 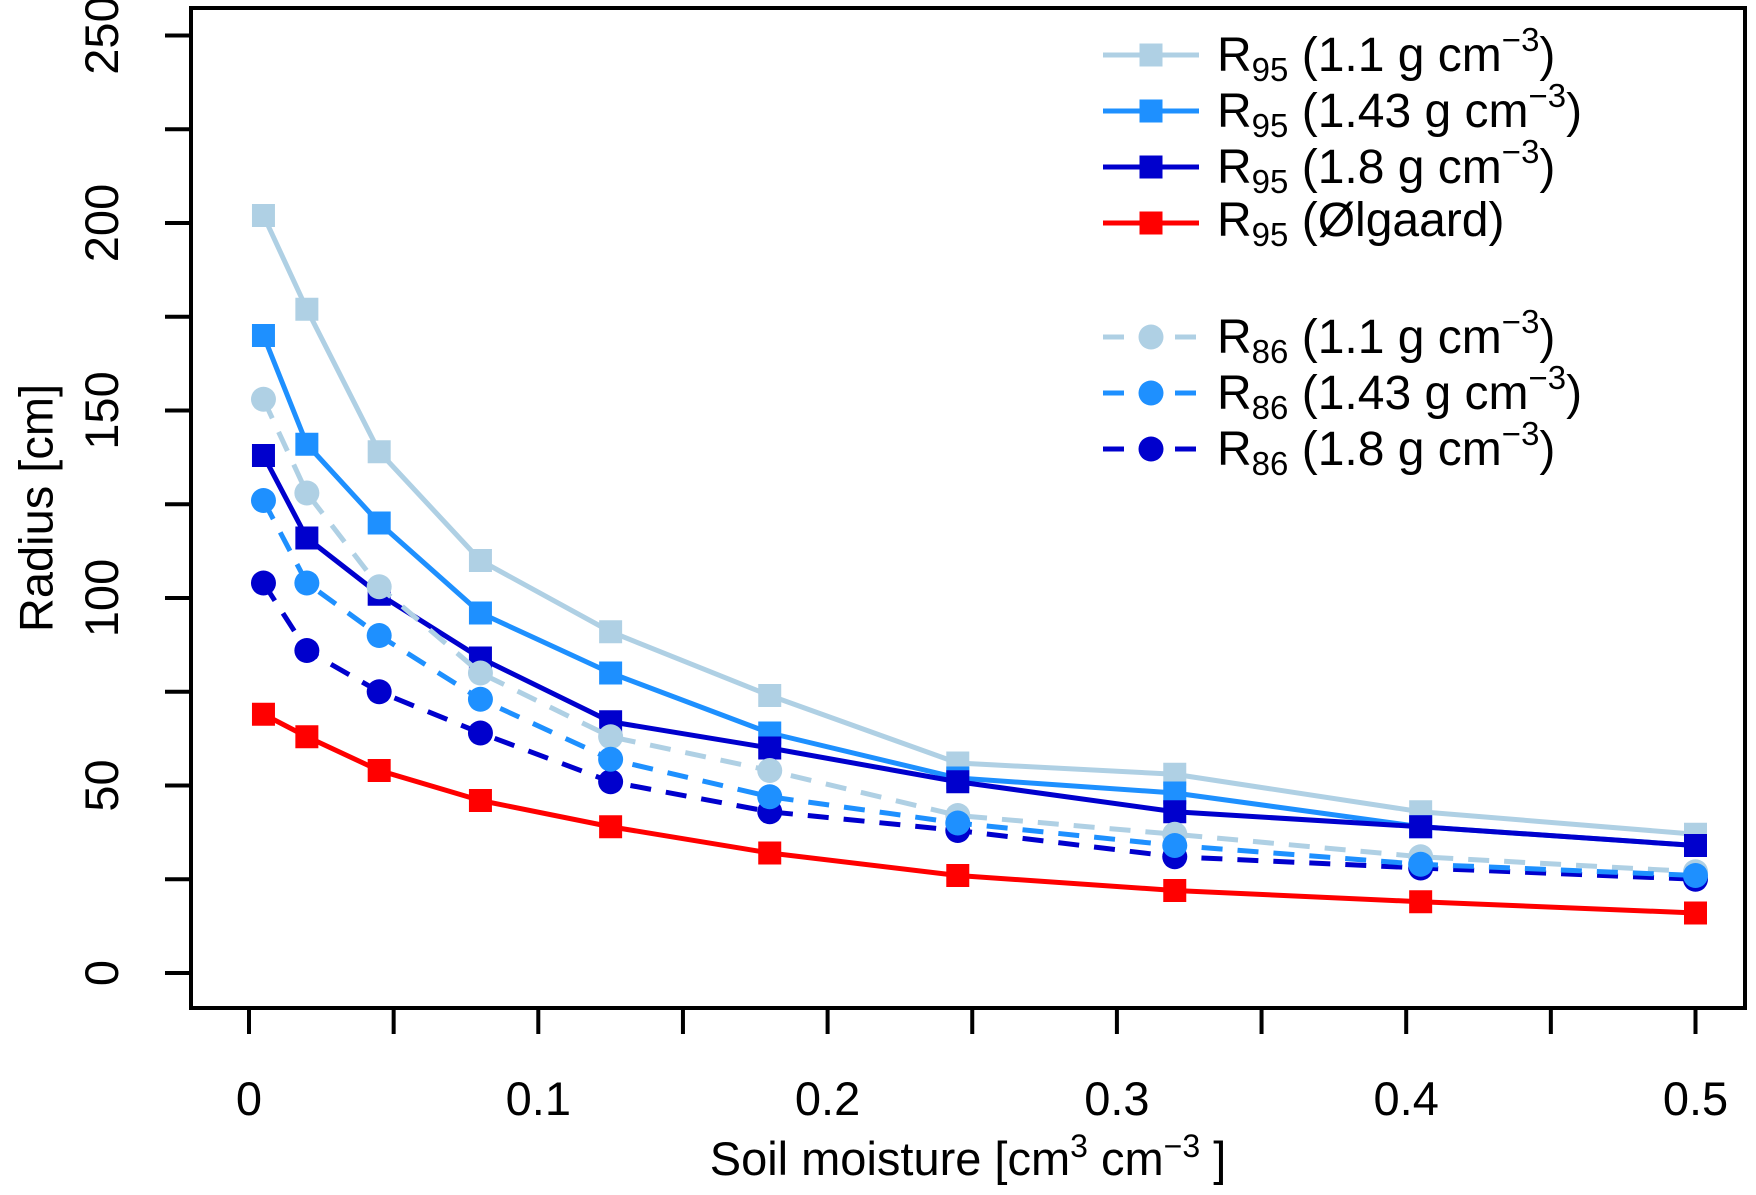 I want to click on x-axis-title-post: ], so click(x=1213, y=1158).